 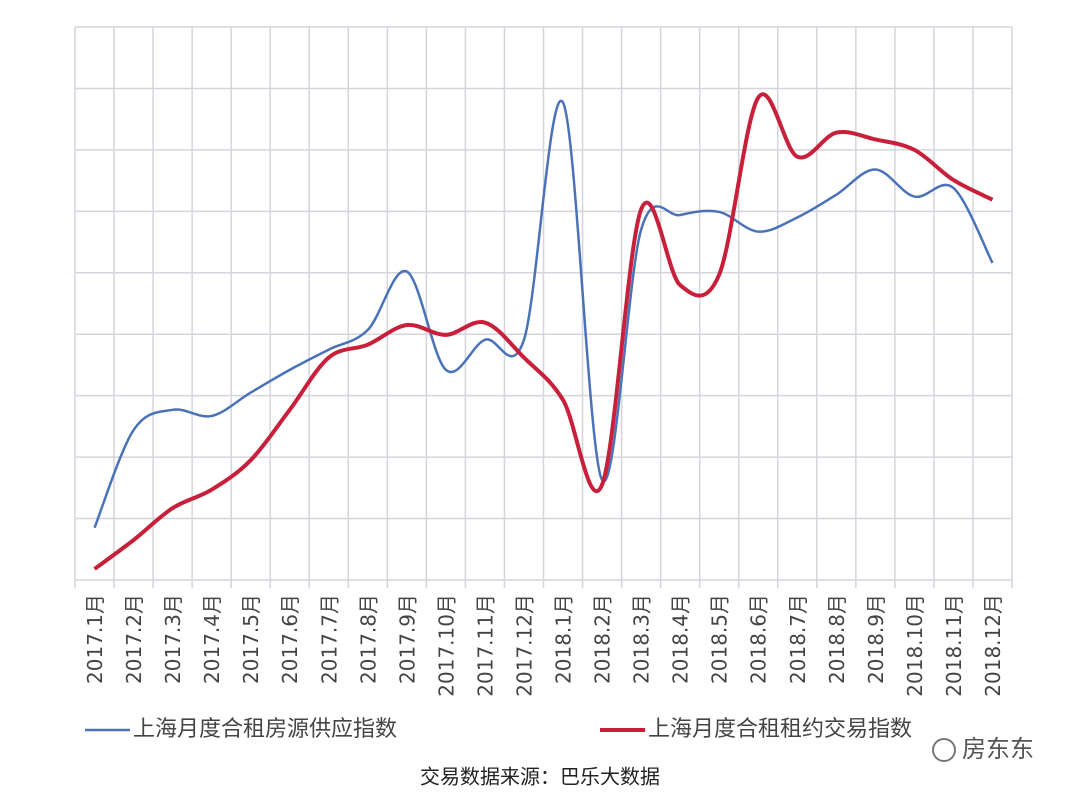 What do you see at coordinates (524, 645) in the screenshot?
I see `x-tick-label: 2017.12月` at bounding box center [524, 645].